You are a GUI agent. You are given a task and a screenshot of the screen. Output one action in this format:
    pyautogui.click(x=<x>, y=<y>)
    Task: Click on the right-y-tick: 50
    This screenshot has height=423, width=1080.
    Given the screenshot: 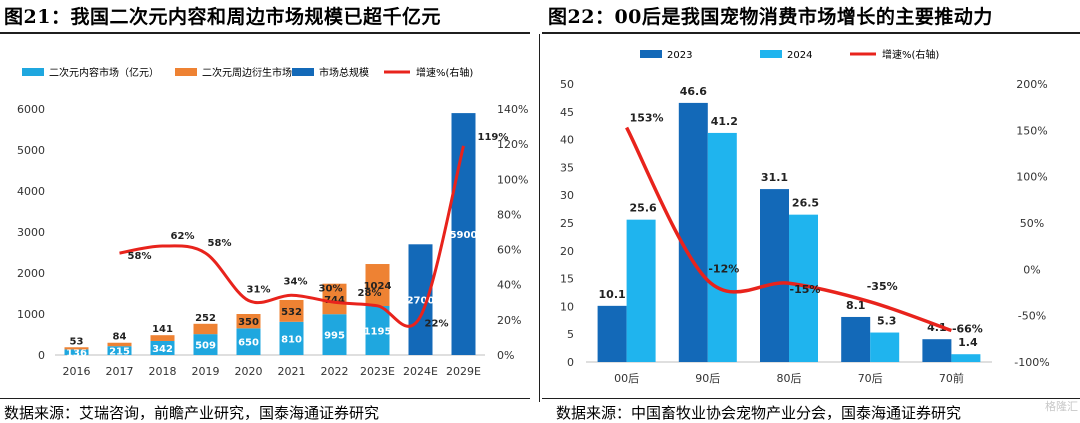 What is the action you would take?
    pyautogui.click(x=567, y=84)
    